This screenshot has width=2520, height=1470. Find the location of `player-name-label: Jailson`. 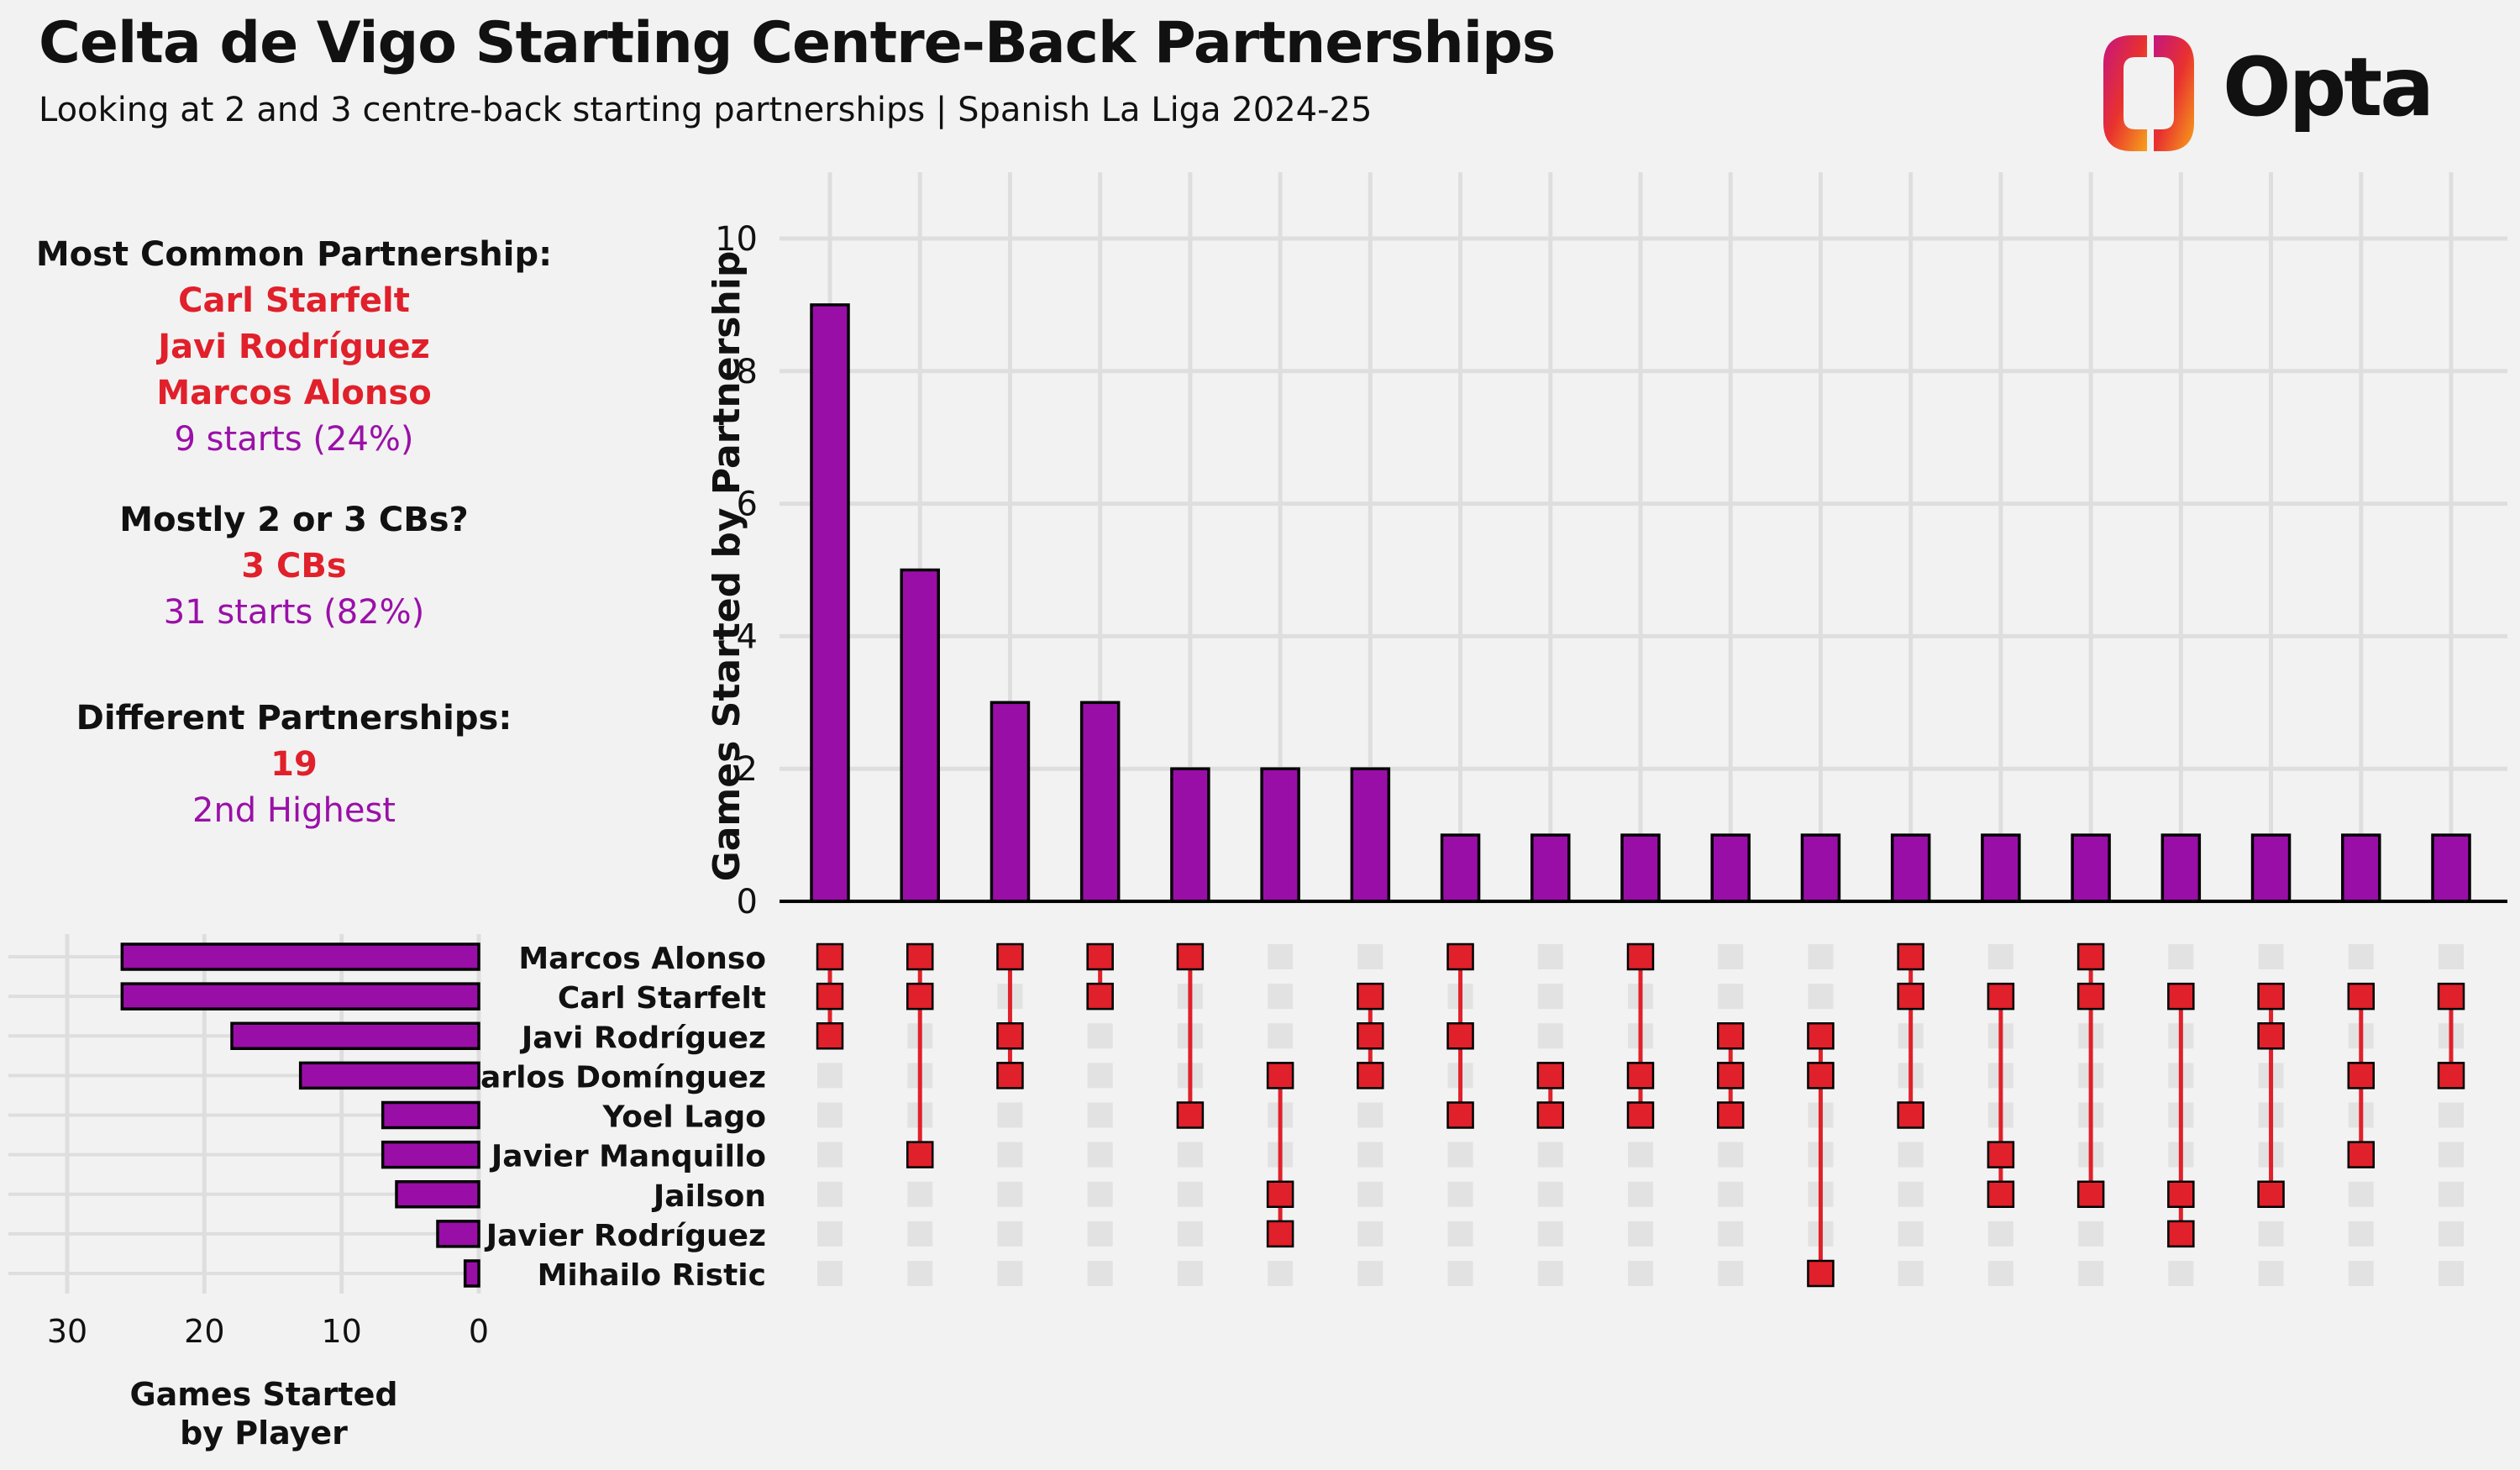

player-name-label: Jailson is located at coordinates (708, 1196).